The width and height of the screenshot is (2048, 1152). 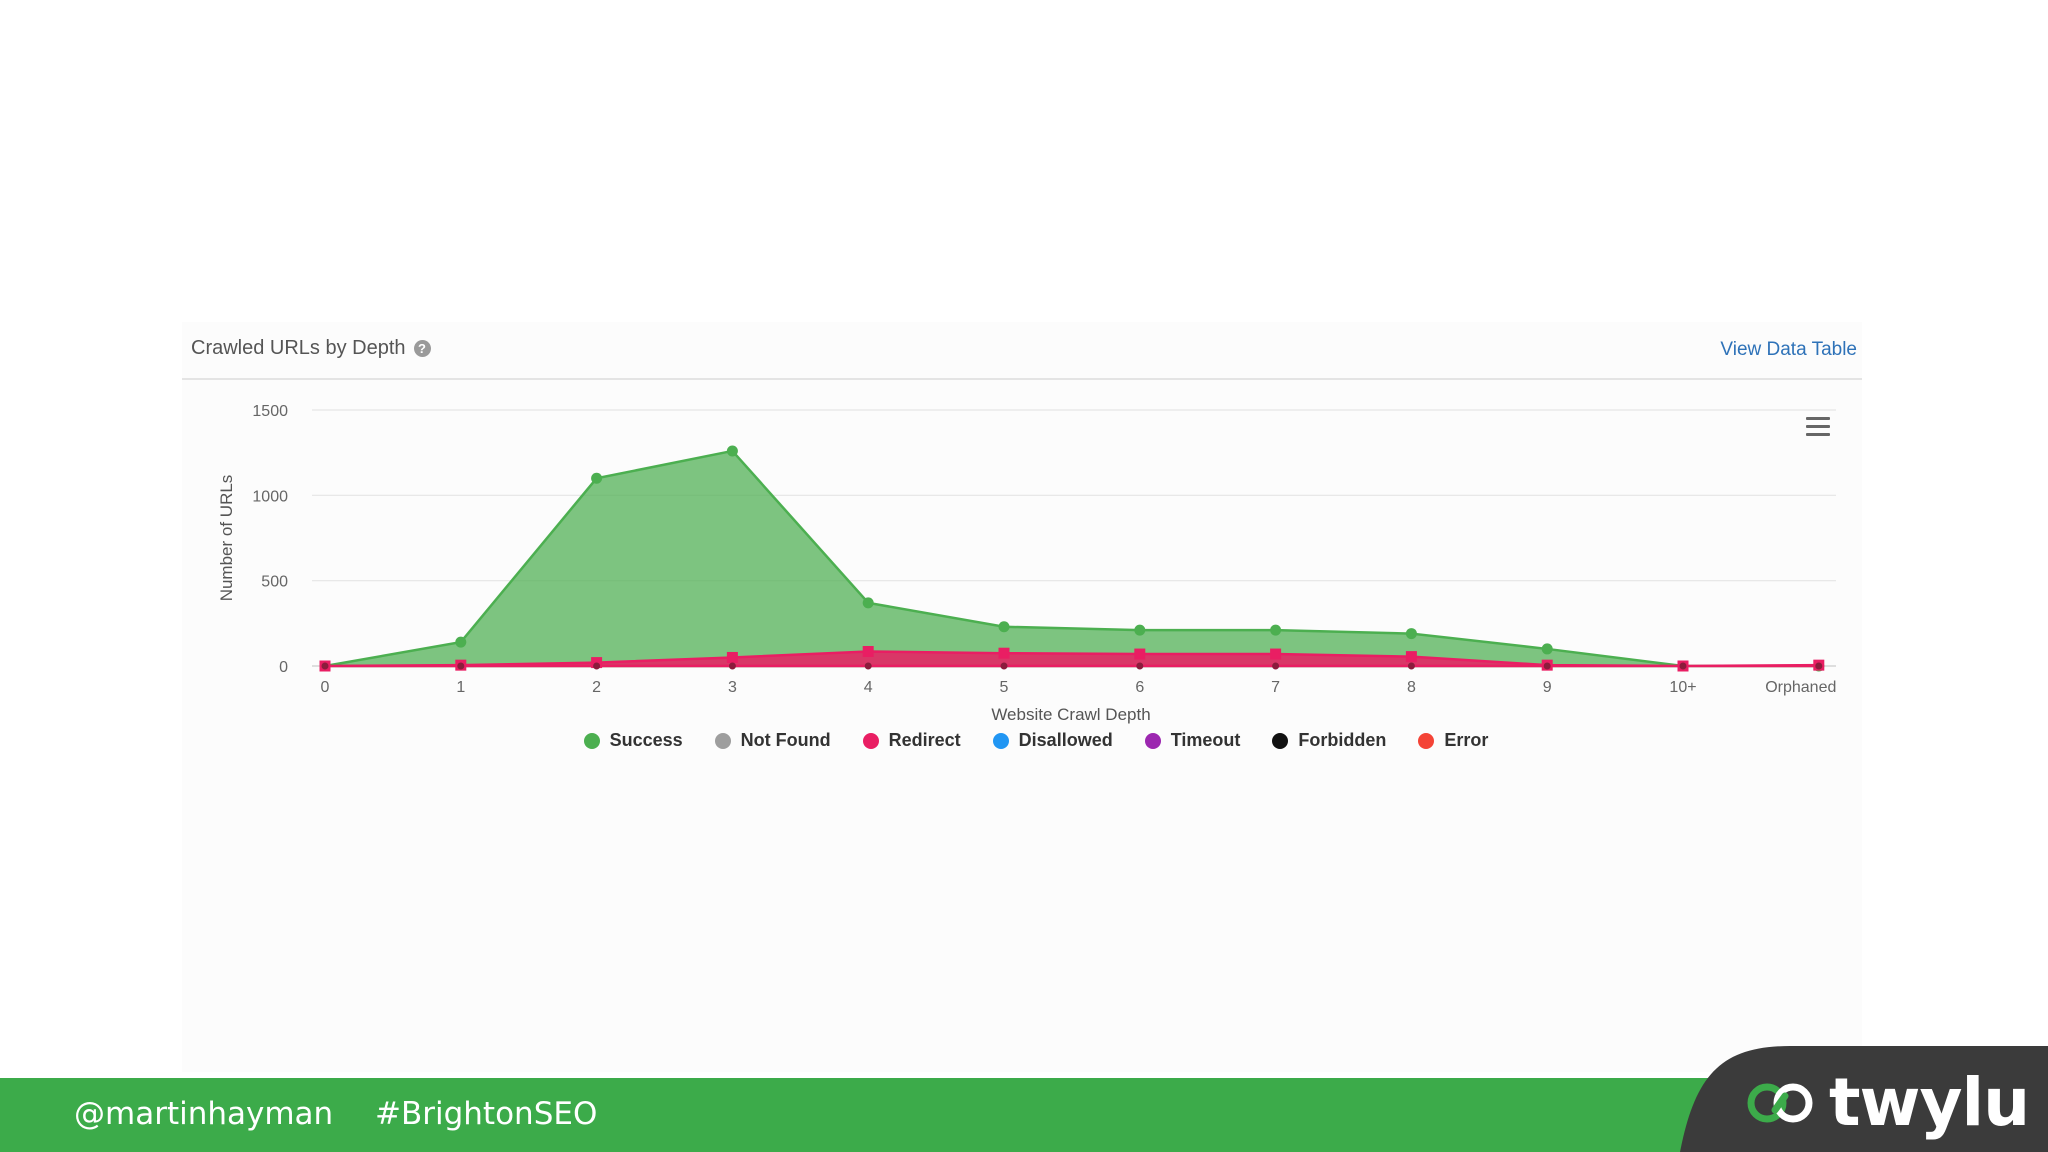 What do you see at coordinates (270, 496) in the screenshot?
I see `y-tick-label: 1000` at bounding box center [270, 496].